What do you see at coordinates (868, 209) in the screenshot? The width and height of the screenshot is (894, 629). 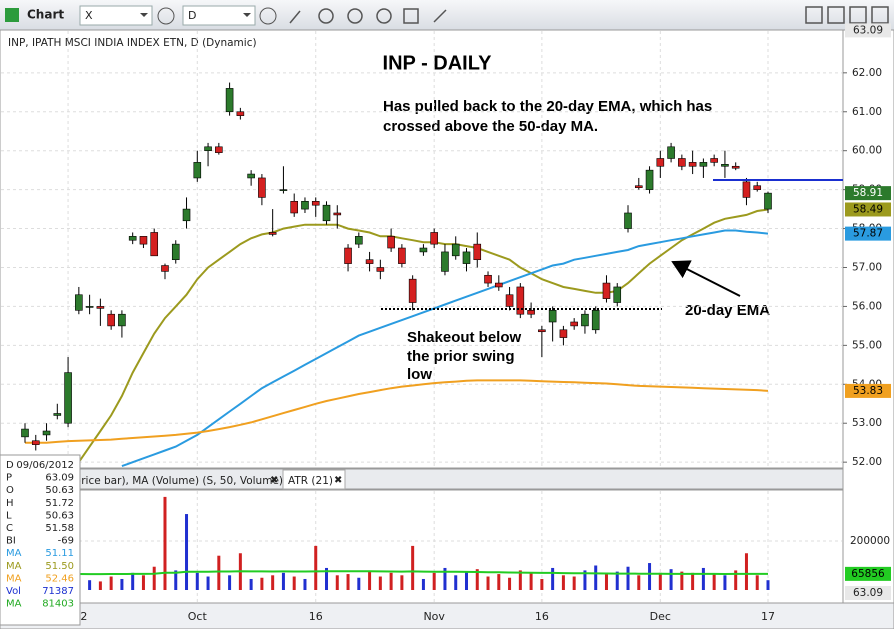 I see `value-tag-label: 58.49` at bounding box center [868, 209].